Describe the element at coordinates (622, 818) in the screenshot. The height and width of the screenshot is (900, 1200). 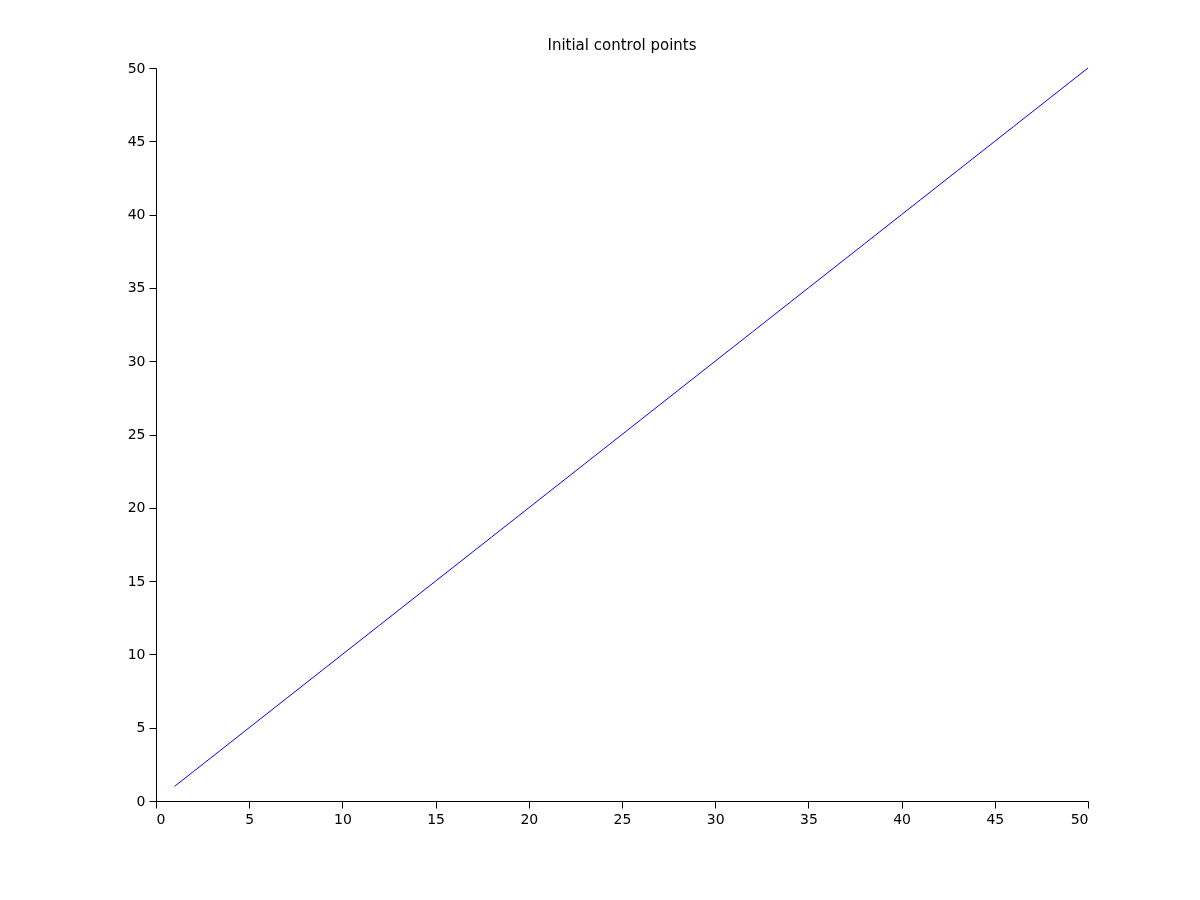
I see `x-tick-label: 25` at that location.